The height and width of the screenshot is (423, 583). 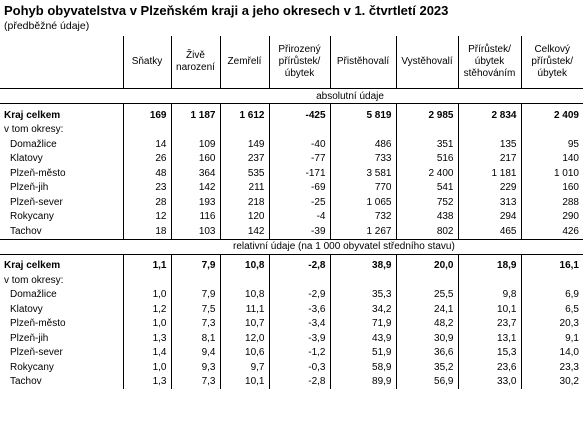 What do you see at coordinates (244, 338) in the screenshot?
I see `table-cell: 12,0` at bounding box center [244, 338].